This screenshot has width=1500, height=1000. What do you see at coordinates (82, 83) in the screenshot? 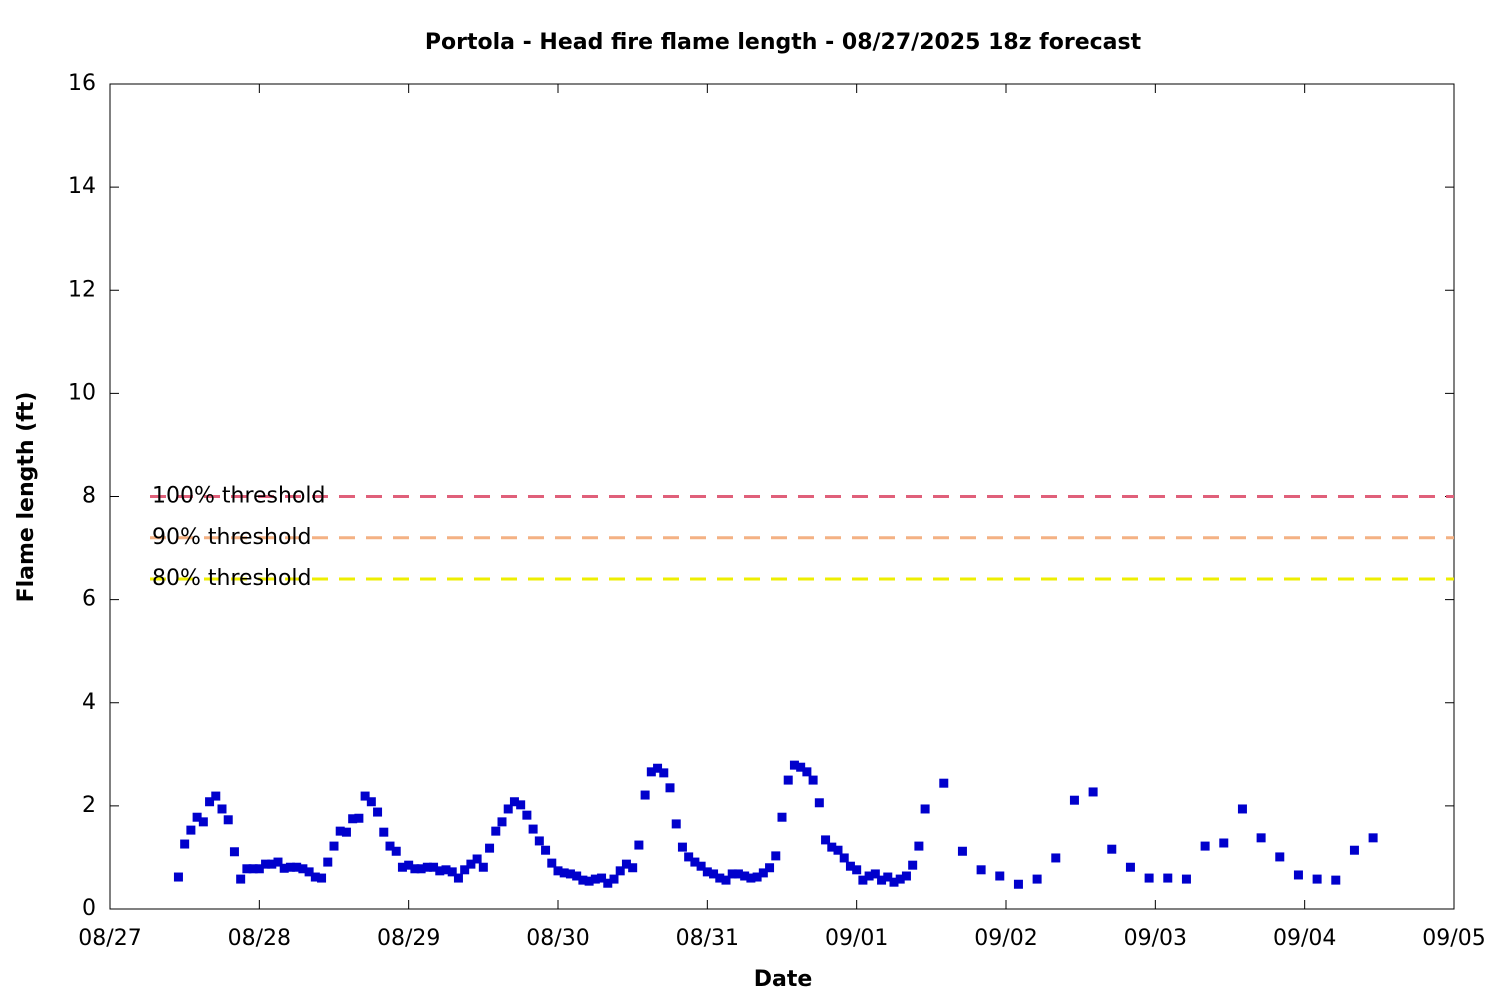
I see `y-tick-label: 16` at bounding box center [82, 83].